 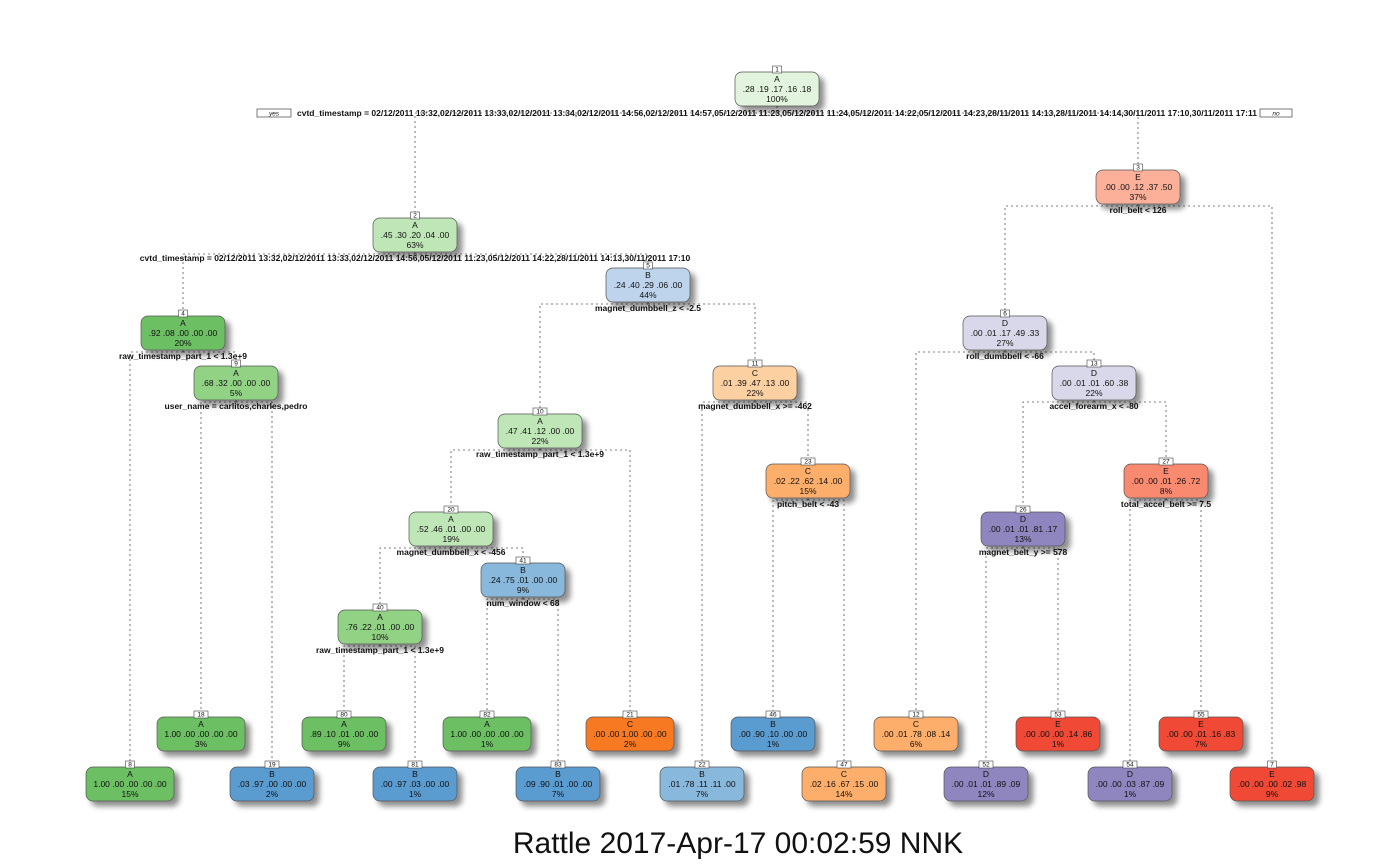 I want to click on node-number: 54, so click(x=1130, y=764).